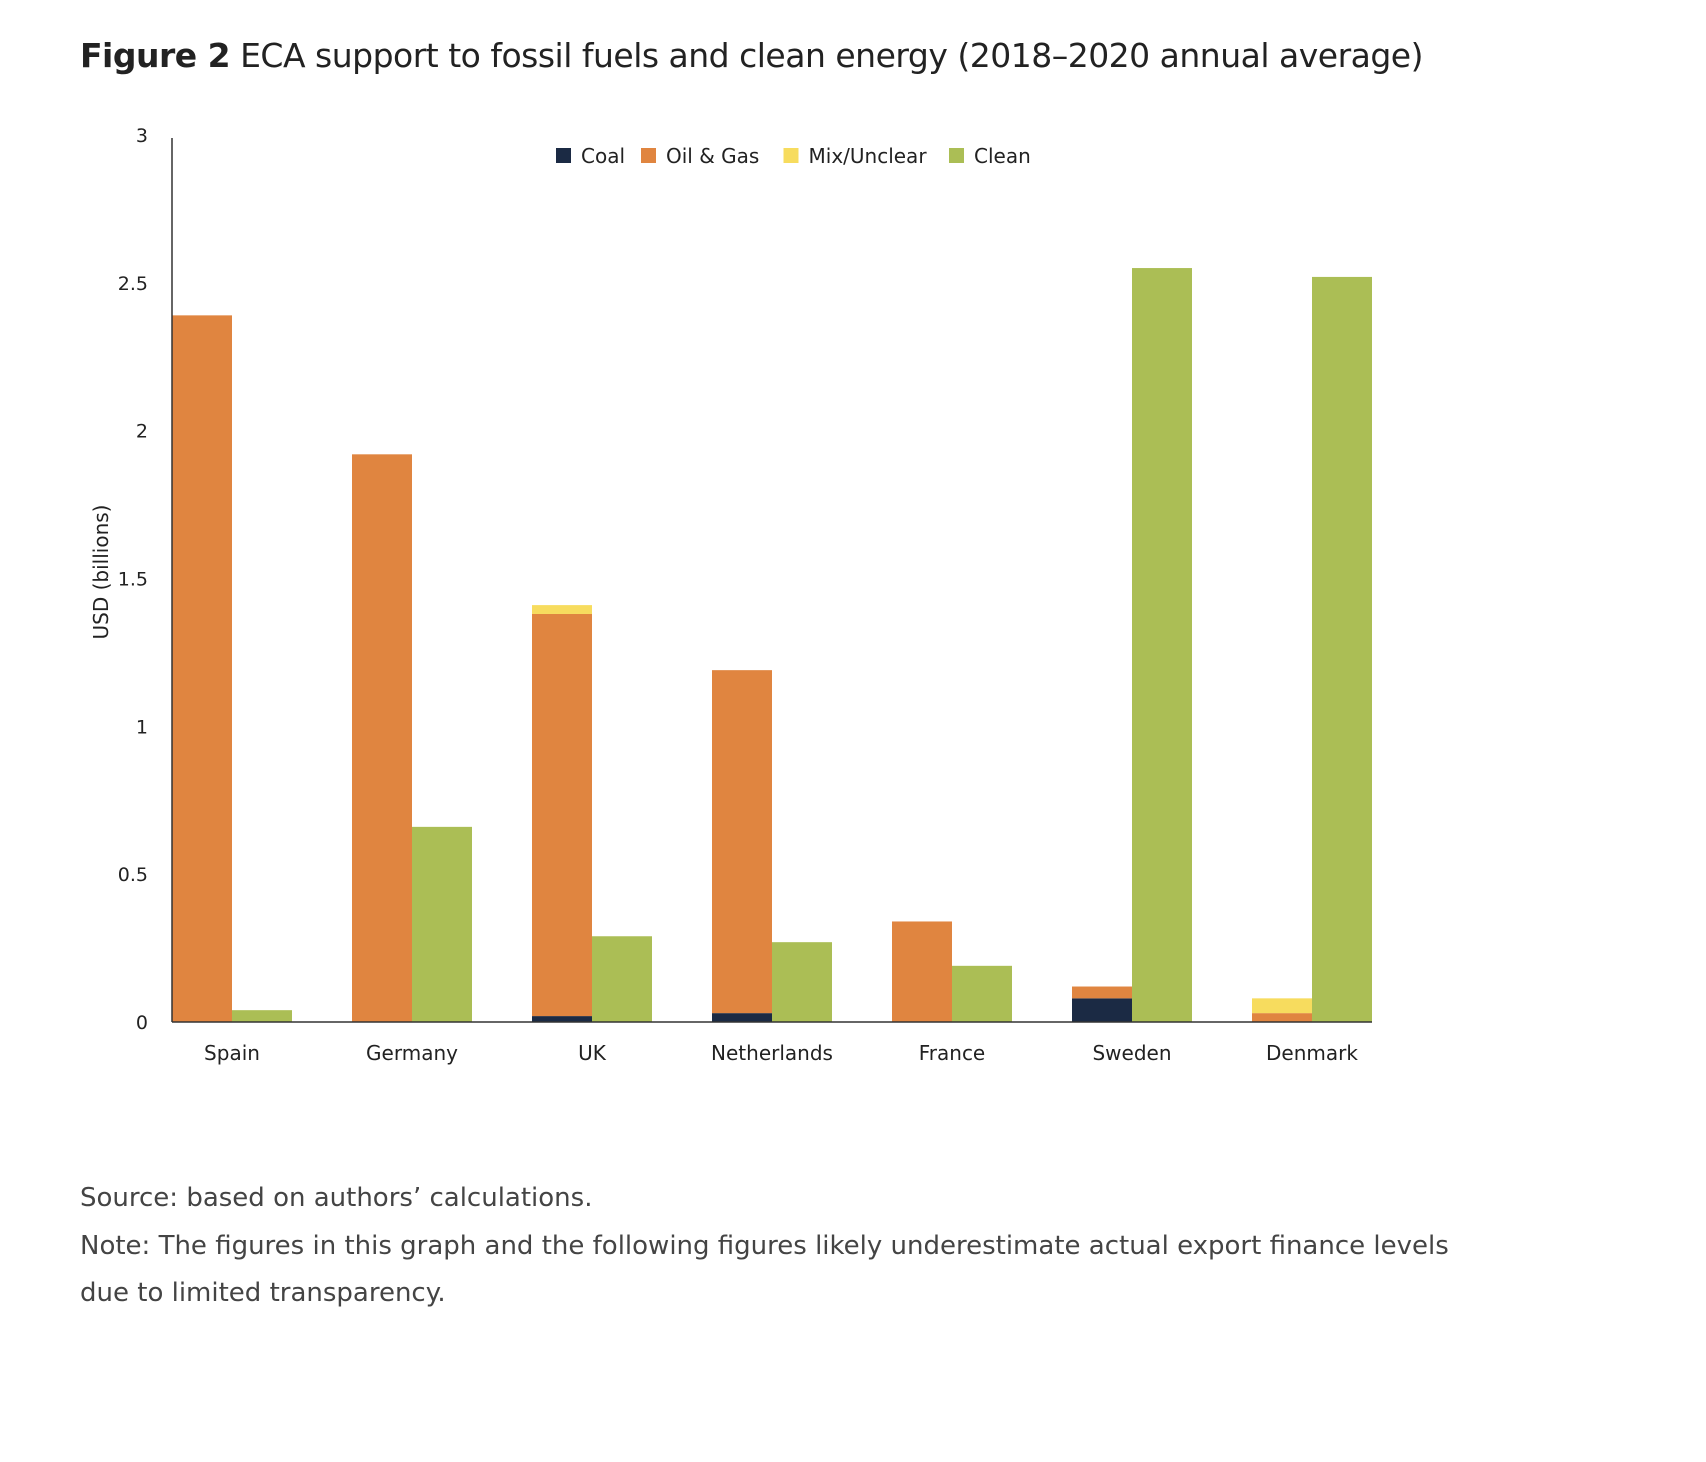 Image resolution: width=1706 pixels, height=1462 pixels. I want to click on y-tick-label: 1.5, so click(133, 580).